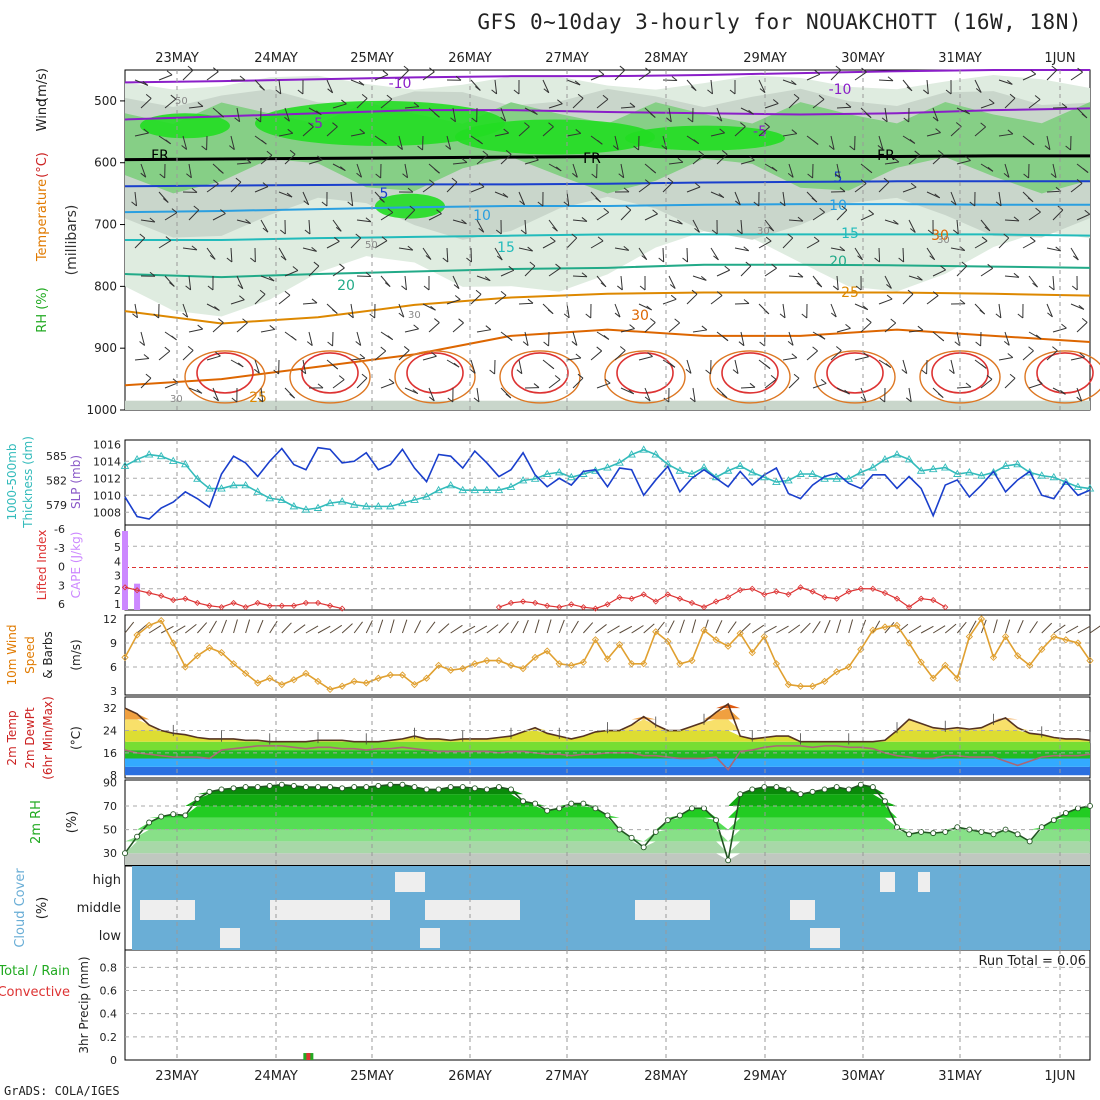  What do you see at coordinates (887, 882) in the screenshot?
I see `cloud-patch` at bounding box center [887, 882].